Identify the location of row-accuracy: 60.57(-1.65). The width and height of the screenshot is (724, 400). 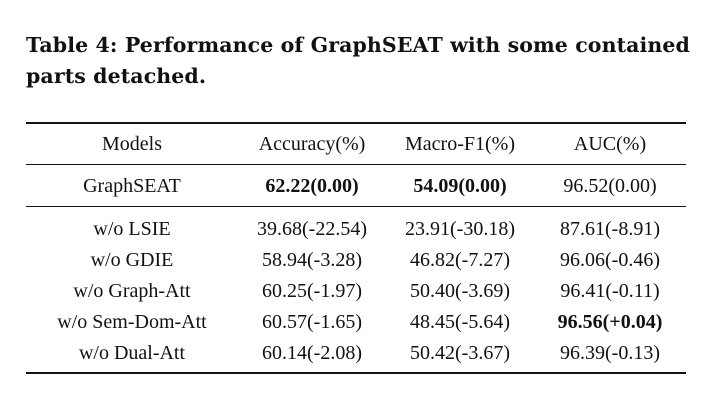
(312, 322).